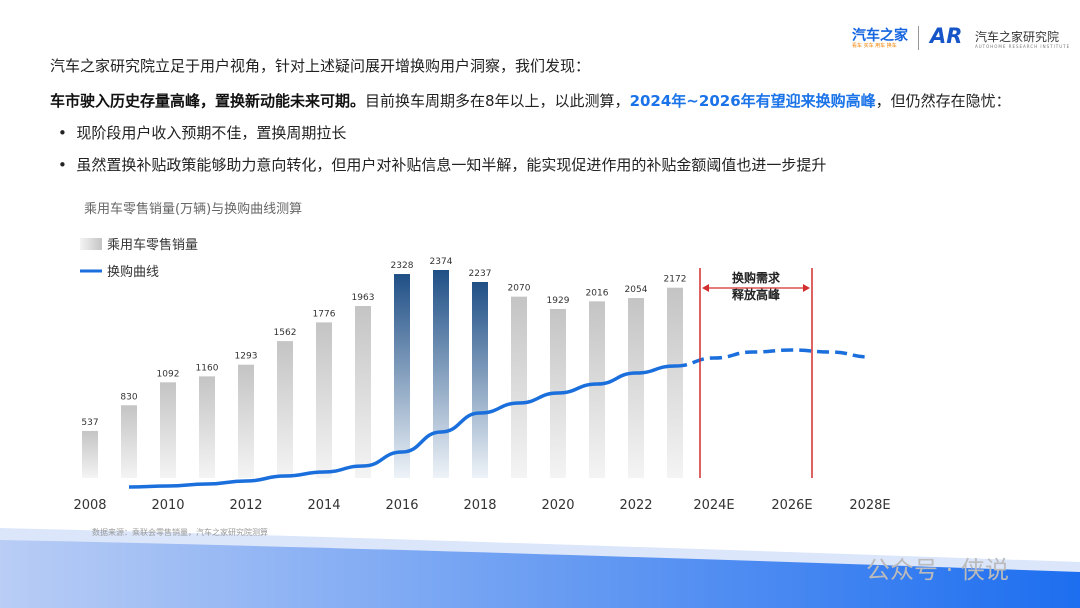 This screenshot has height=608, width=1080. What do you see at coordinates (597, 389) in the screenshot?
I see `bar-2021` at bounding box center [597, 389].